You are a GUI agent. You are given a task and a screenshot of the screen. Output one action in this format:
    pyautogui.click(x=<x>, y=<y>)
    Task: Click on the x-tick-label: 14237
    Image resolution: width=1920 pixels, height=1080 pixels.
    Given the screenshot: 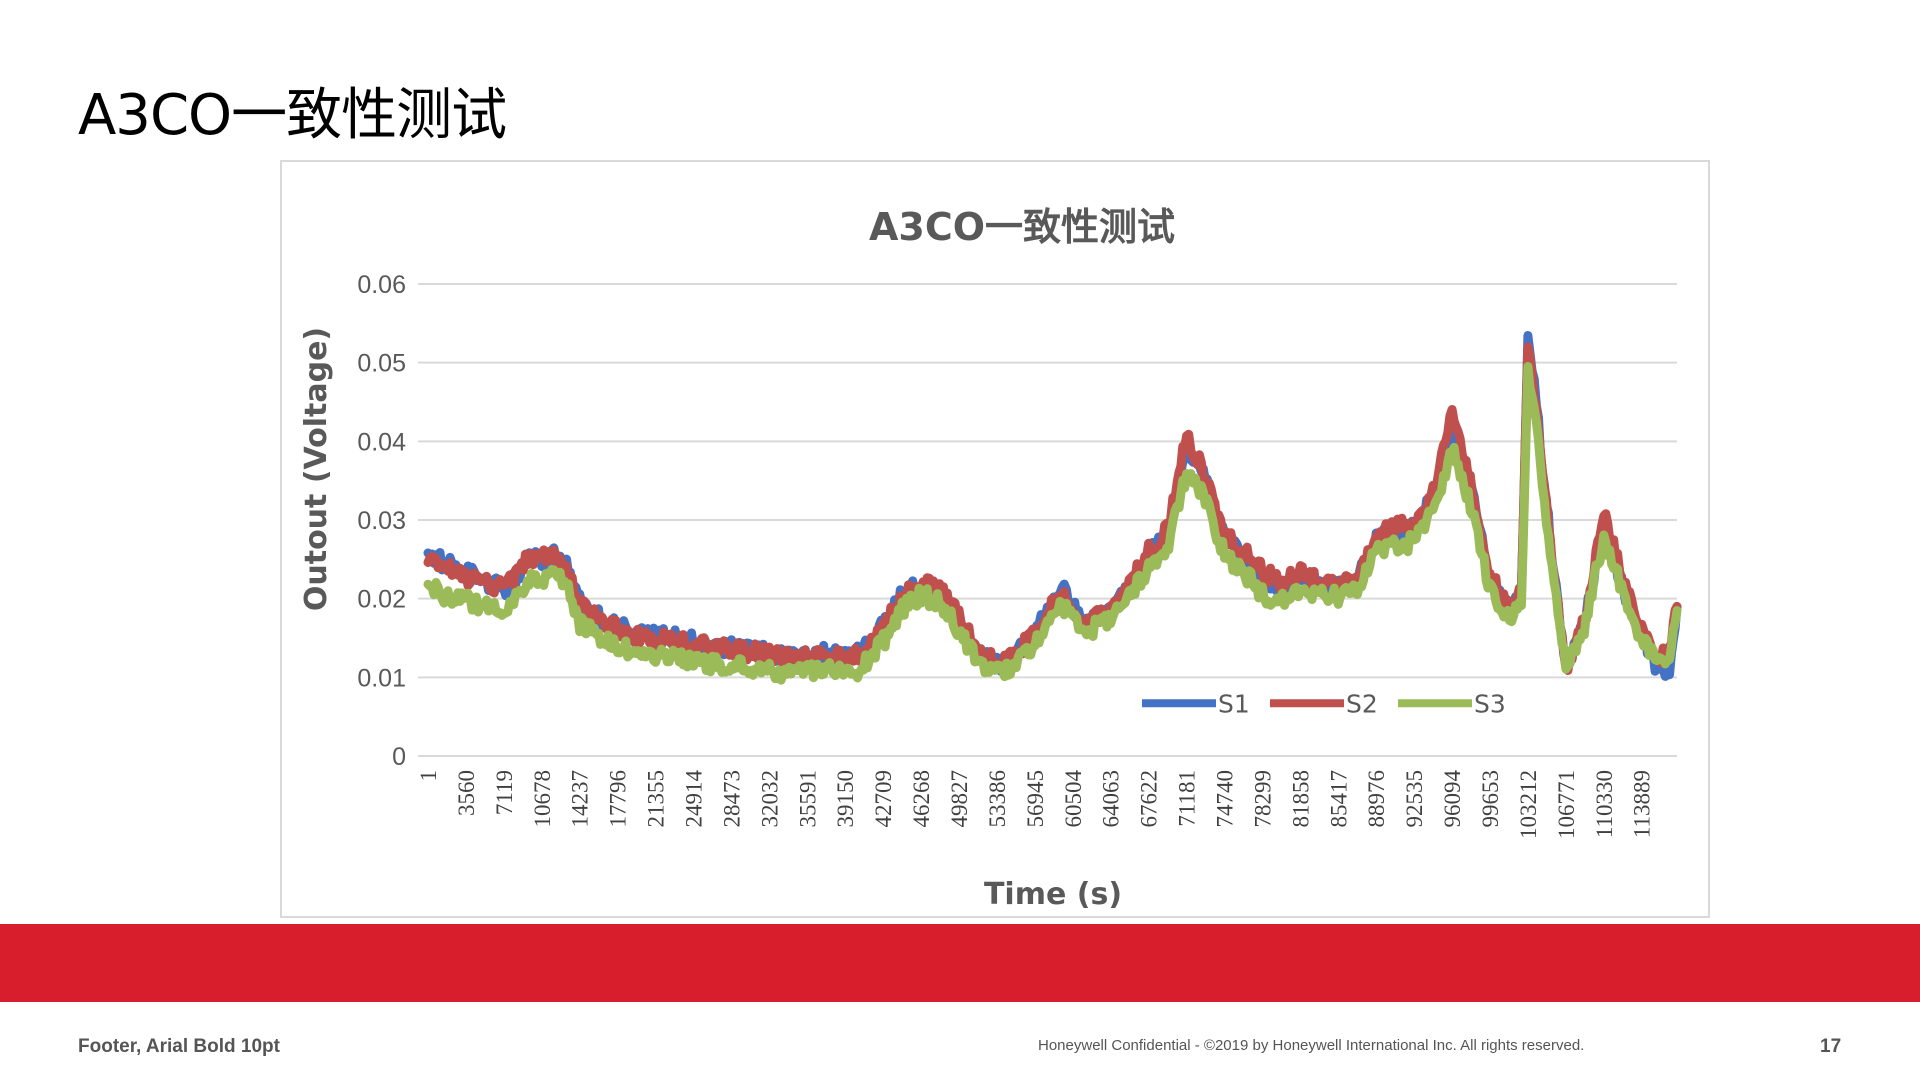 What is the action you would take?
    pyautogui.click(x=580, y=799)
    